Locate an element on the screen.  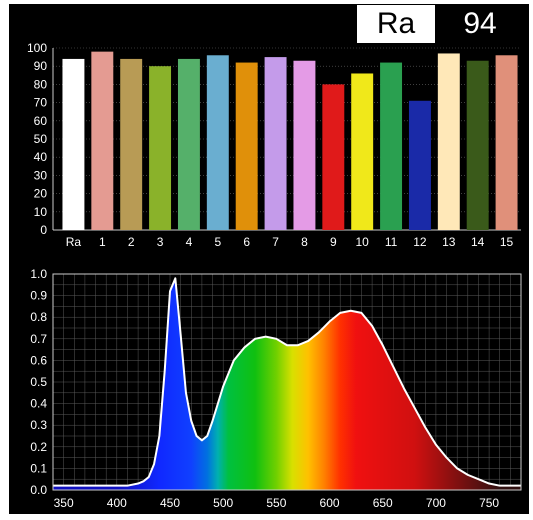
bar-y-tick: 10 is located at coordinates (41, 212).